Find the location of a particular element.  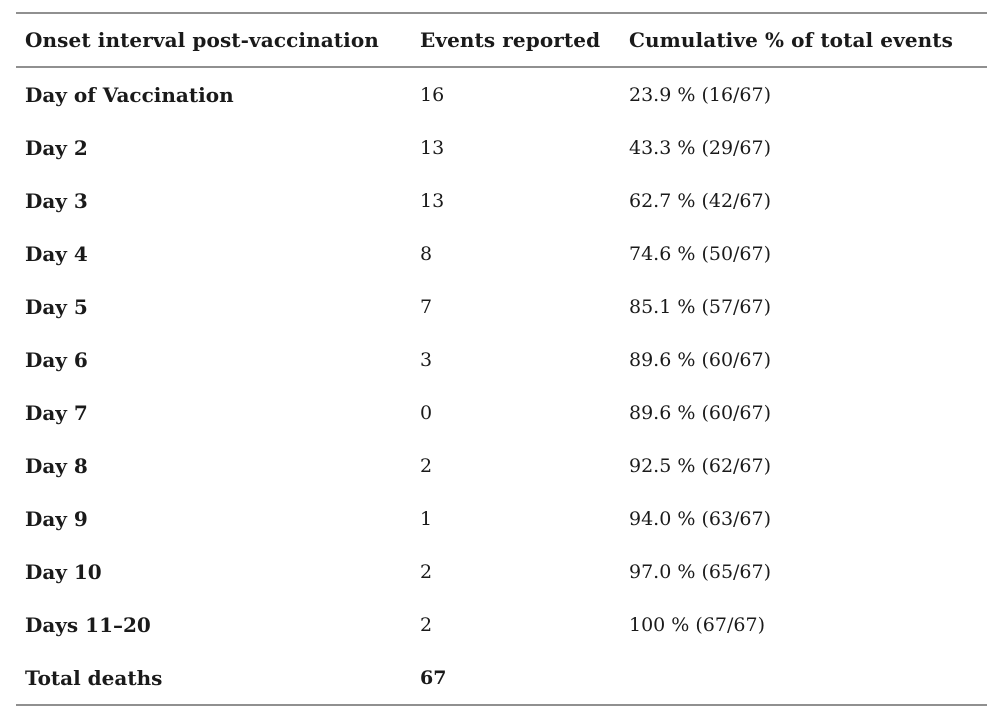

row-interval-label: Total deaths is located at coordinates (94, 677).